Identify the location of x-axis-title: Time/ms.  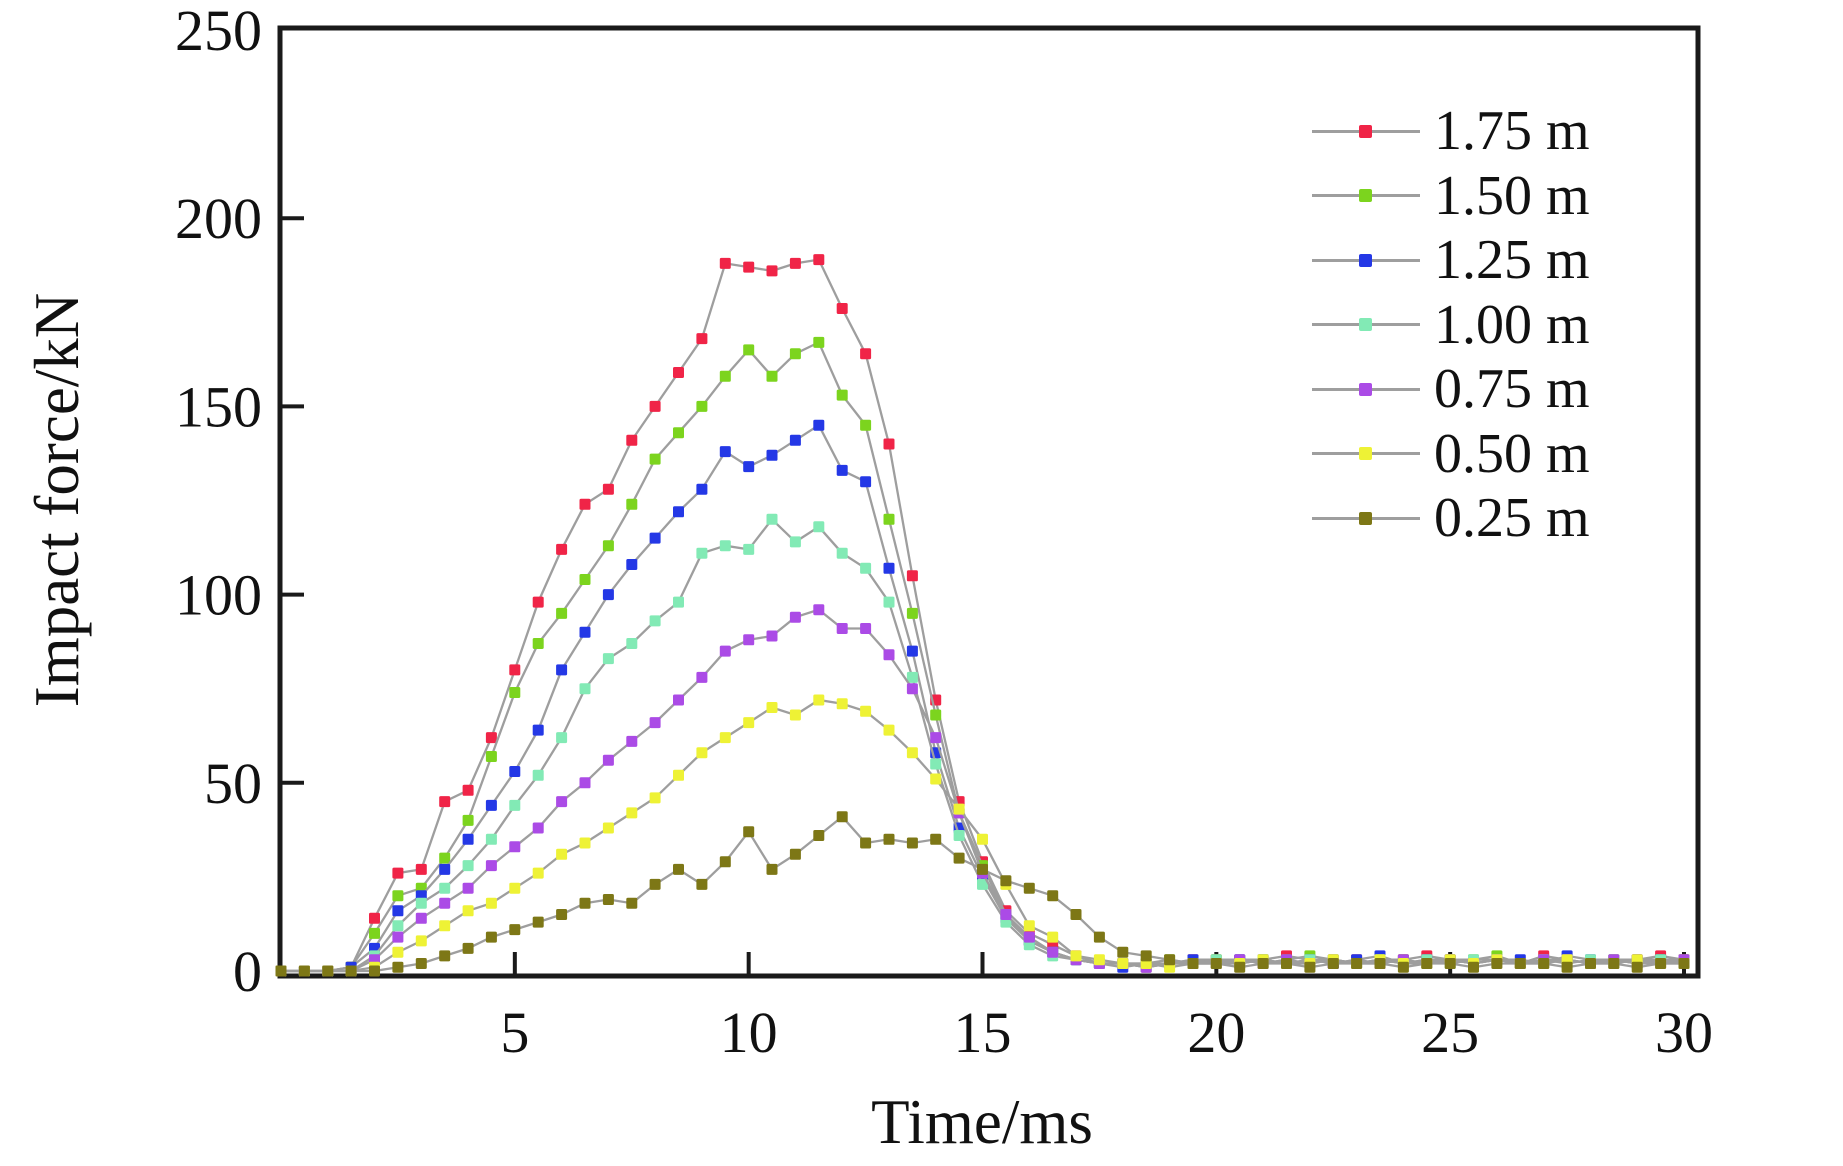
(982, 1122).